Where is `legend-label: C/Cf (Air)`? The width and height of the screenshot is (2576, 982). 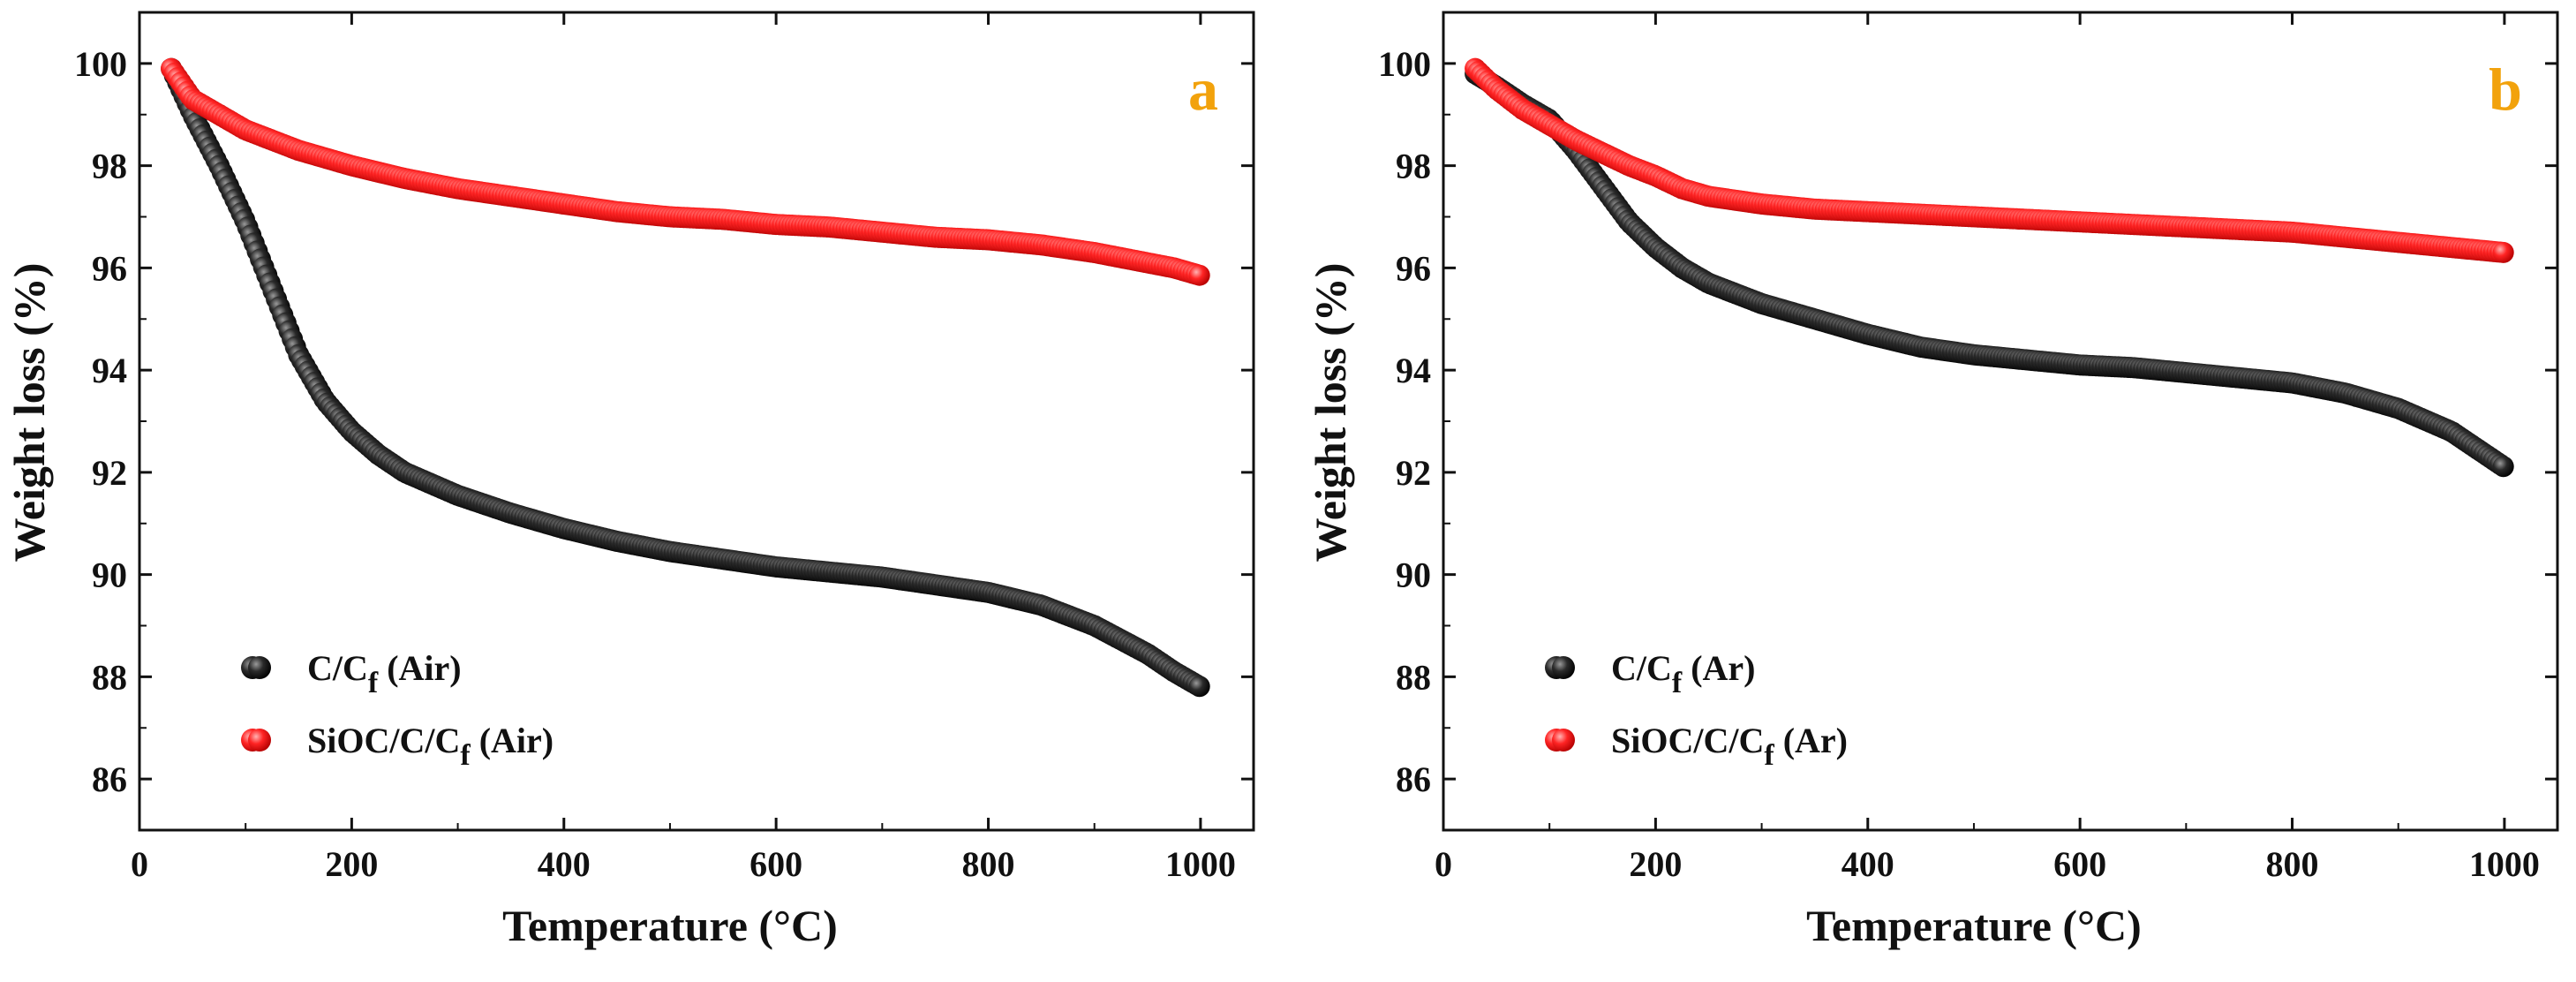
legend-label: C/Cf (Air) is located at coordinates (385, 673).